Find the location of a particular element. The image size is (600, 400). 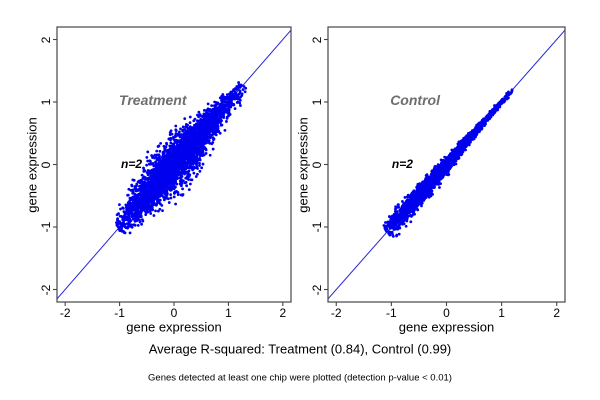

x-axis-label-treatment: gene expression is located at coordinates (174, 327).